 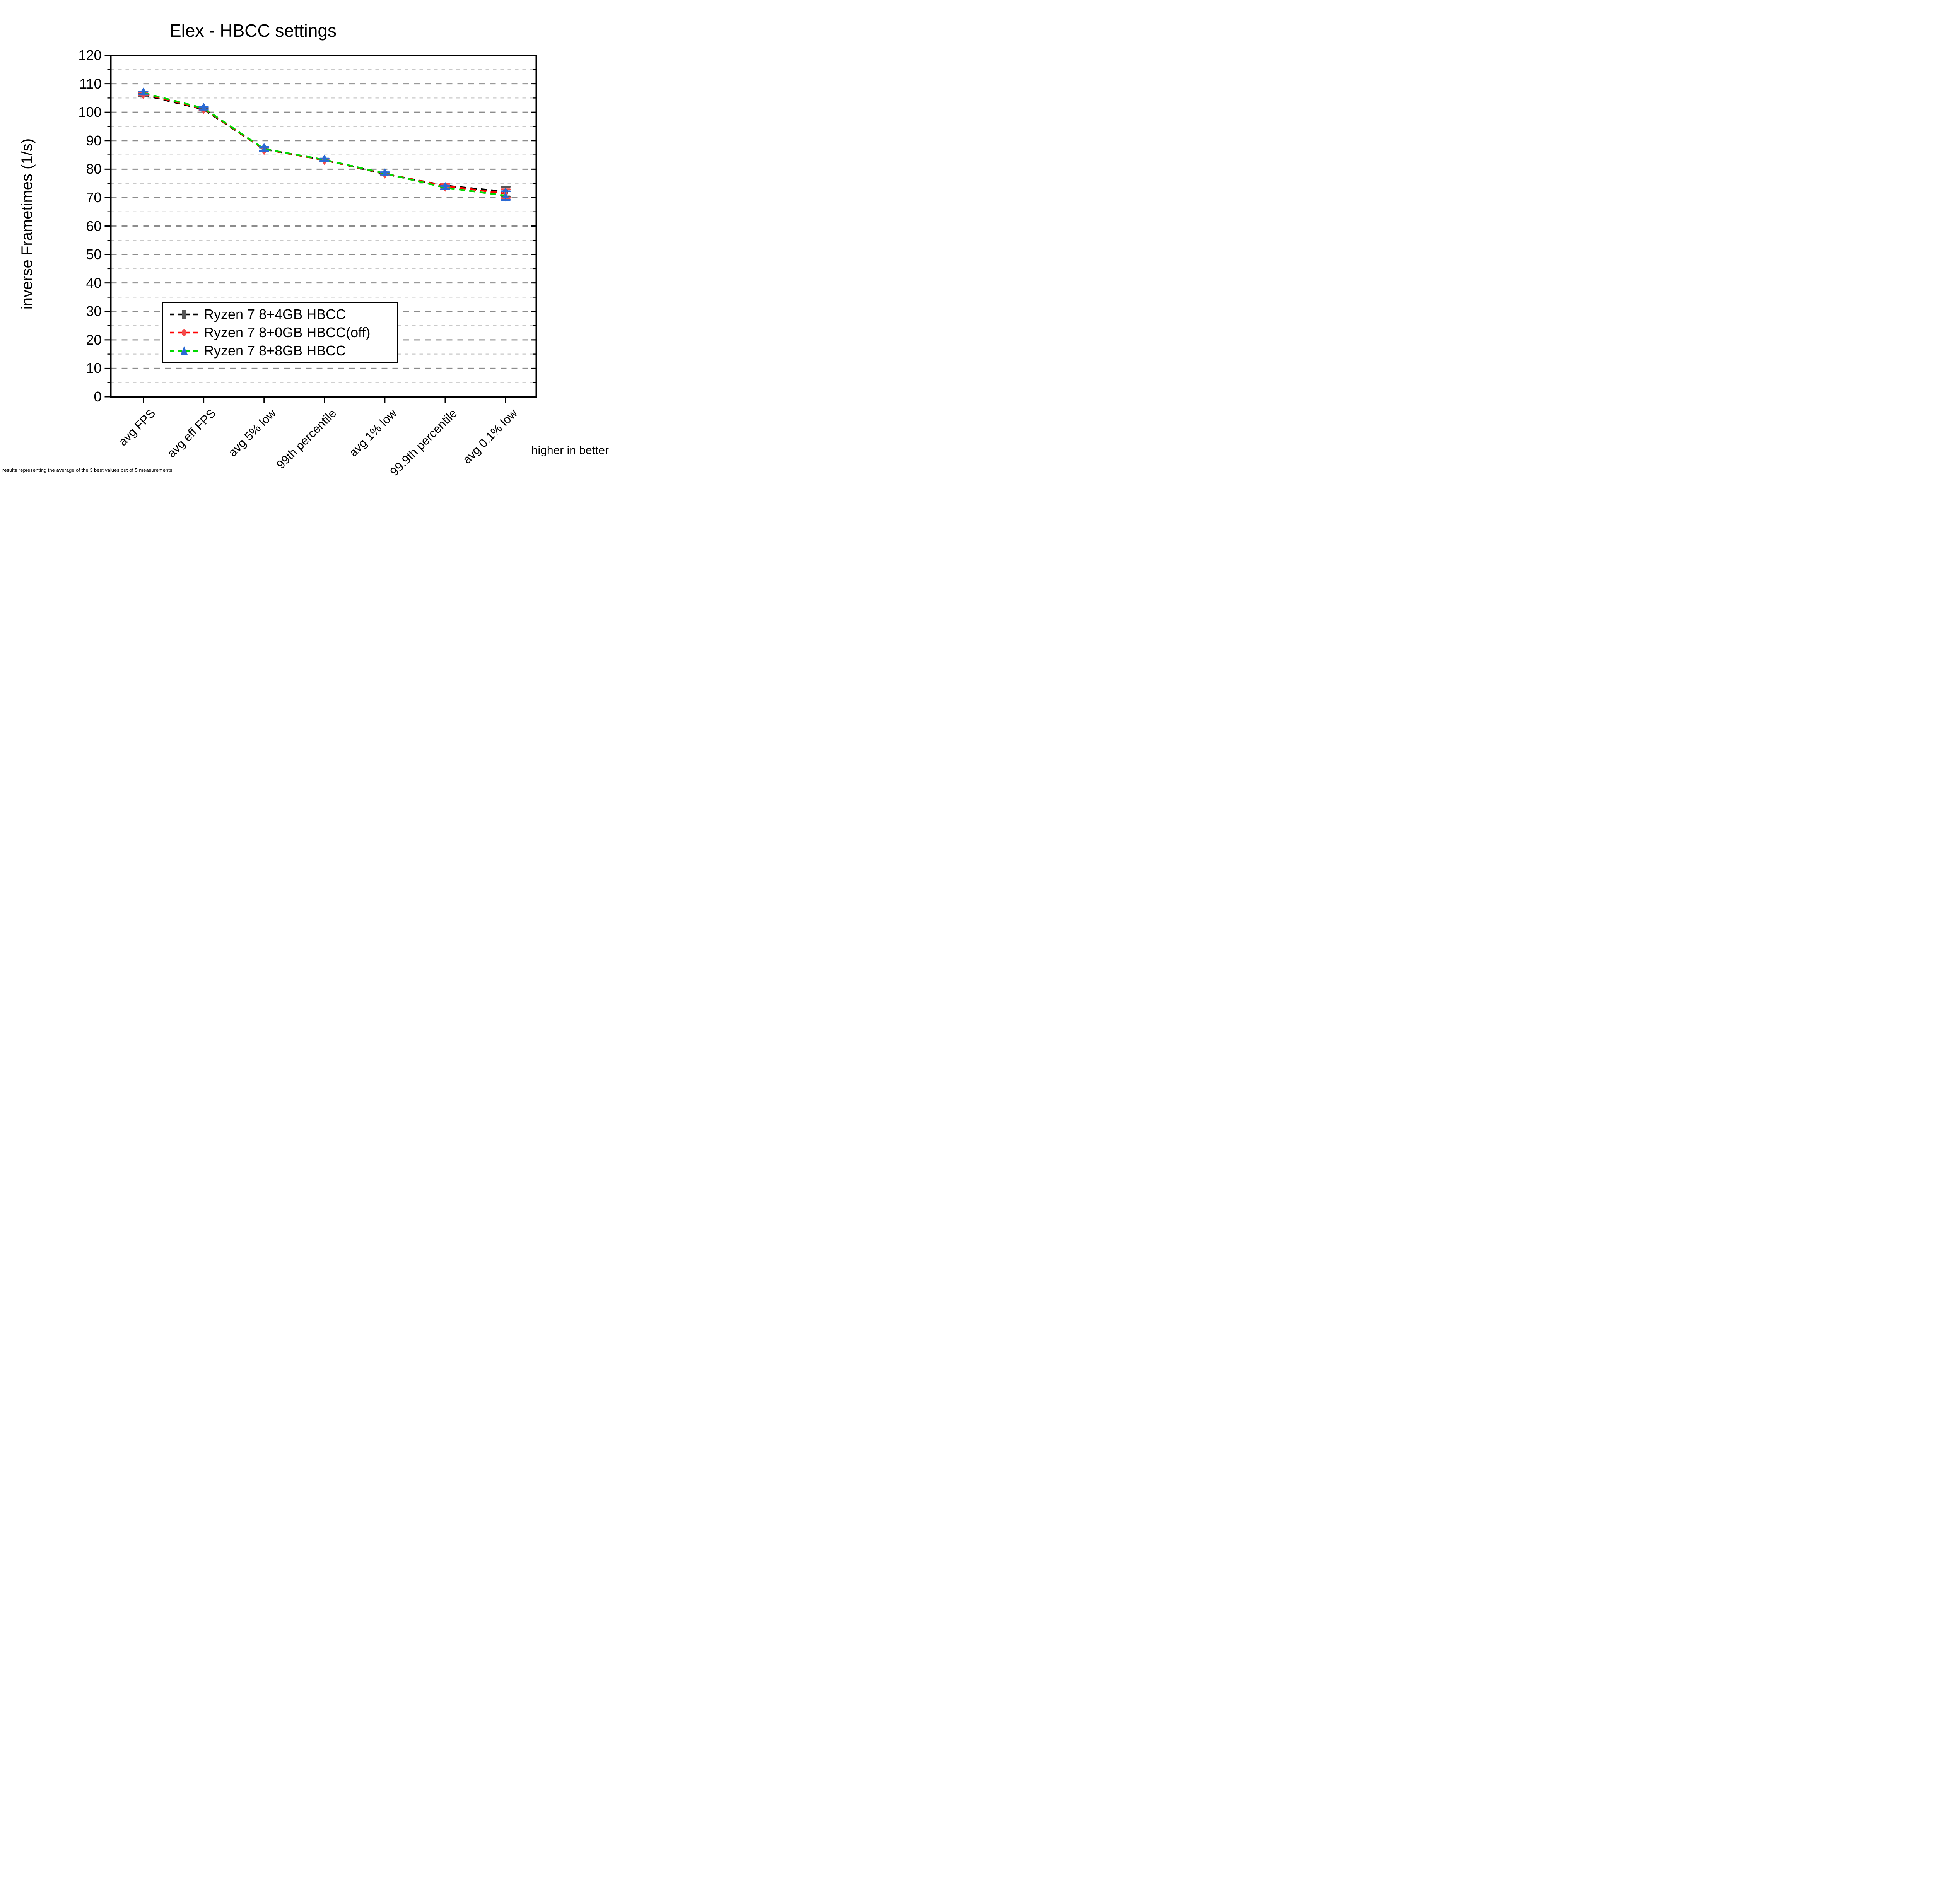 What do you see at coordinates (253, 30) in the screenshot?
I see `chart-title: Elex - HBCC settings` at bounding box center [253, 30].